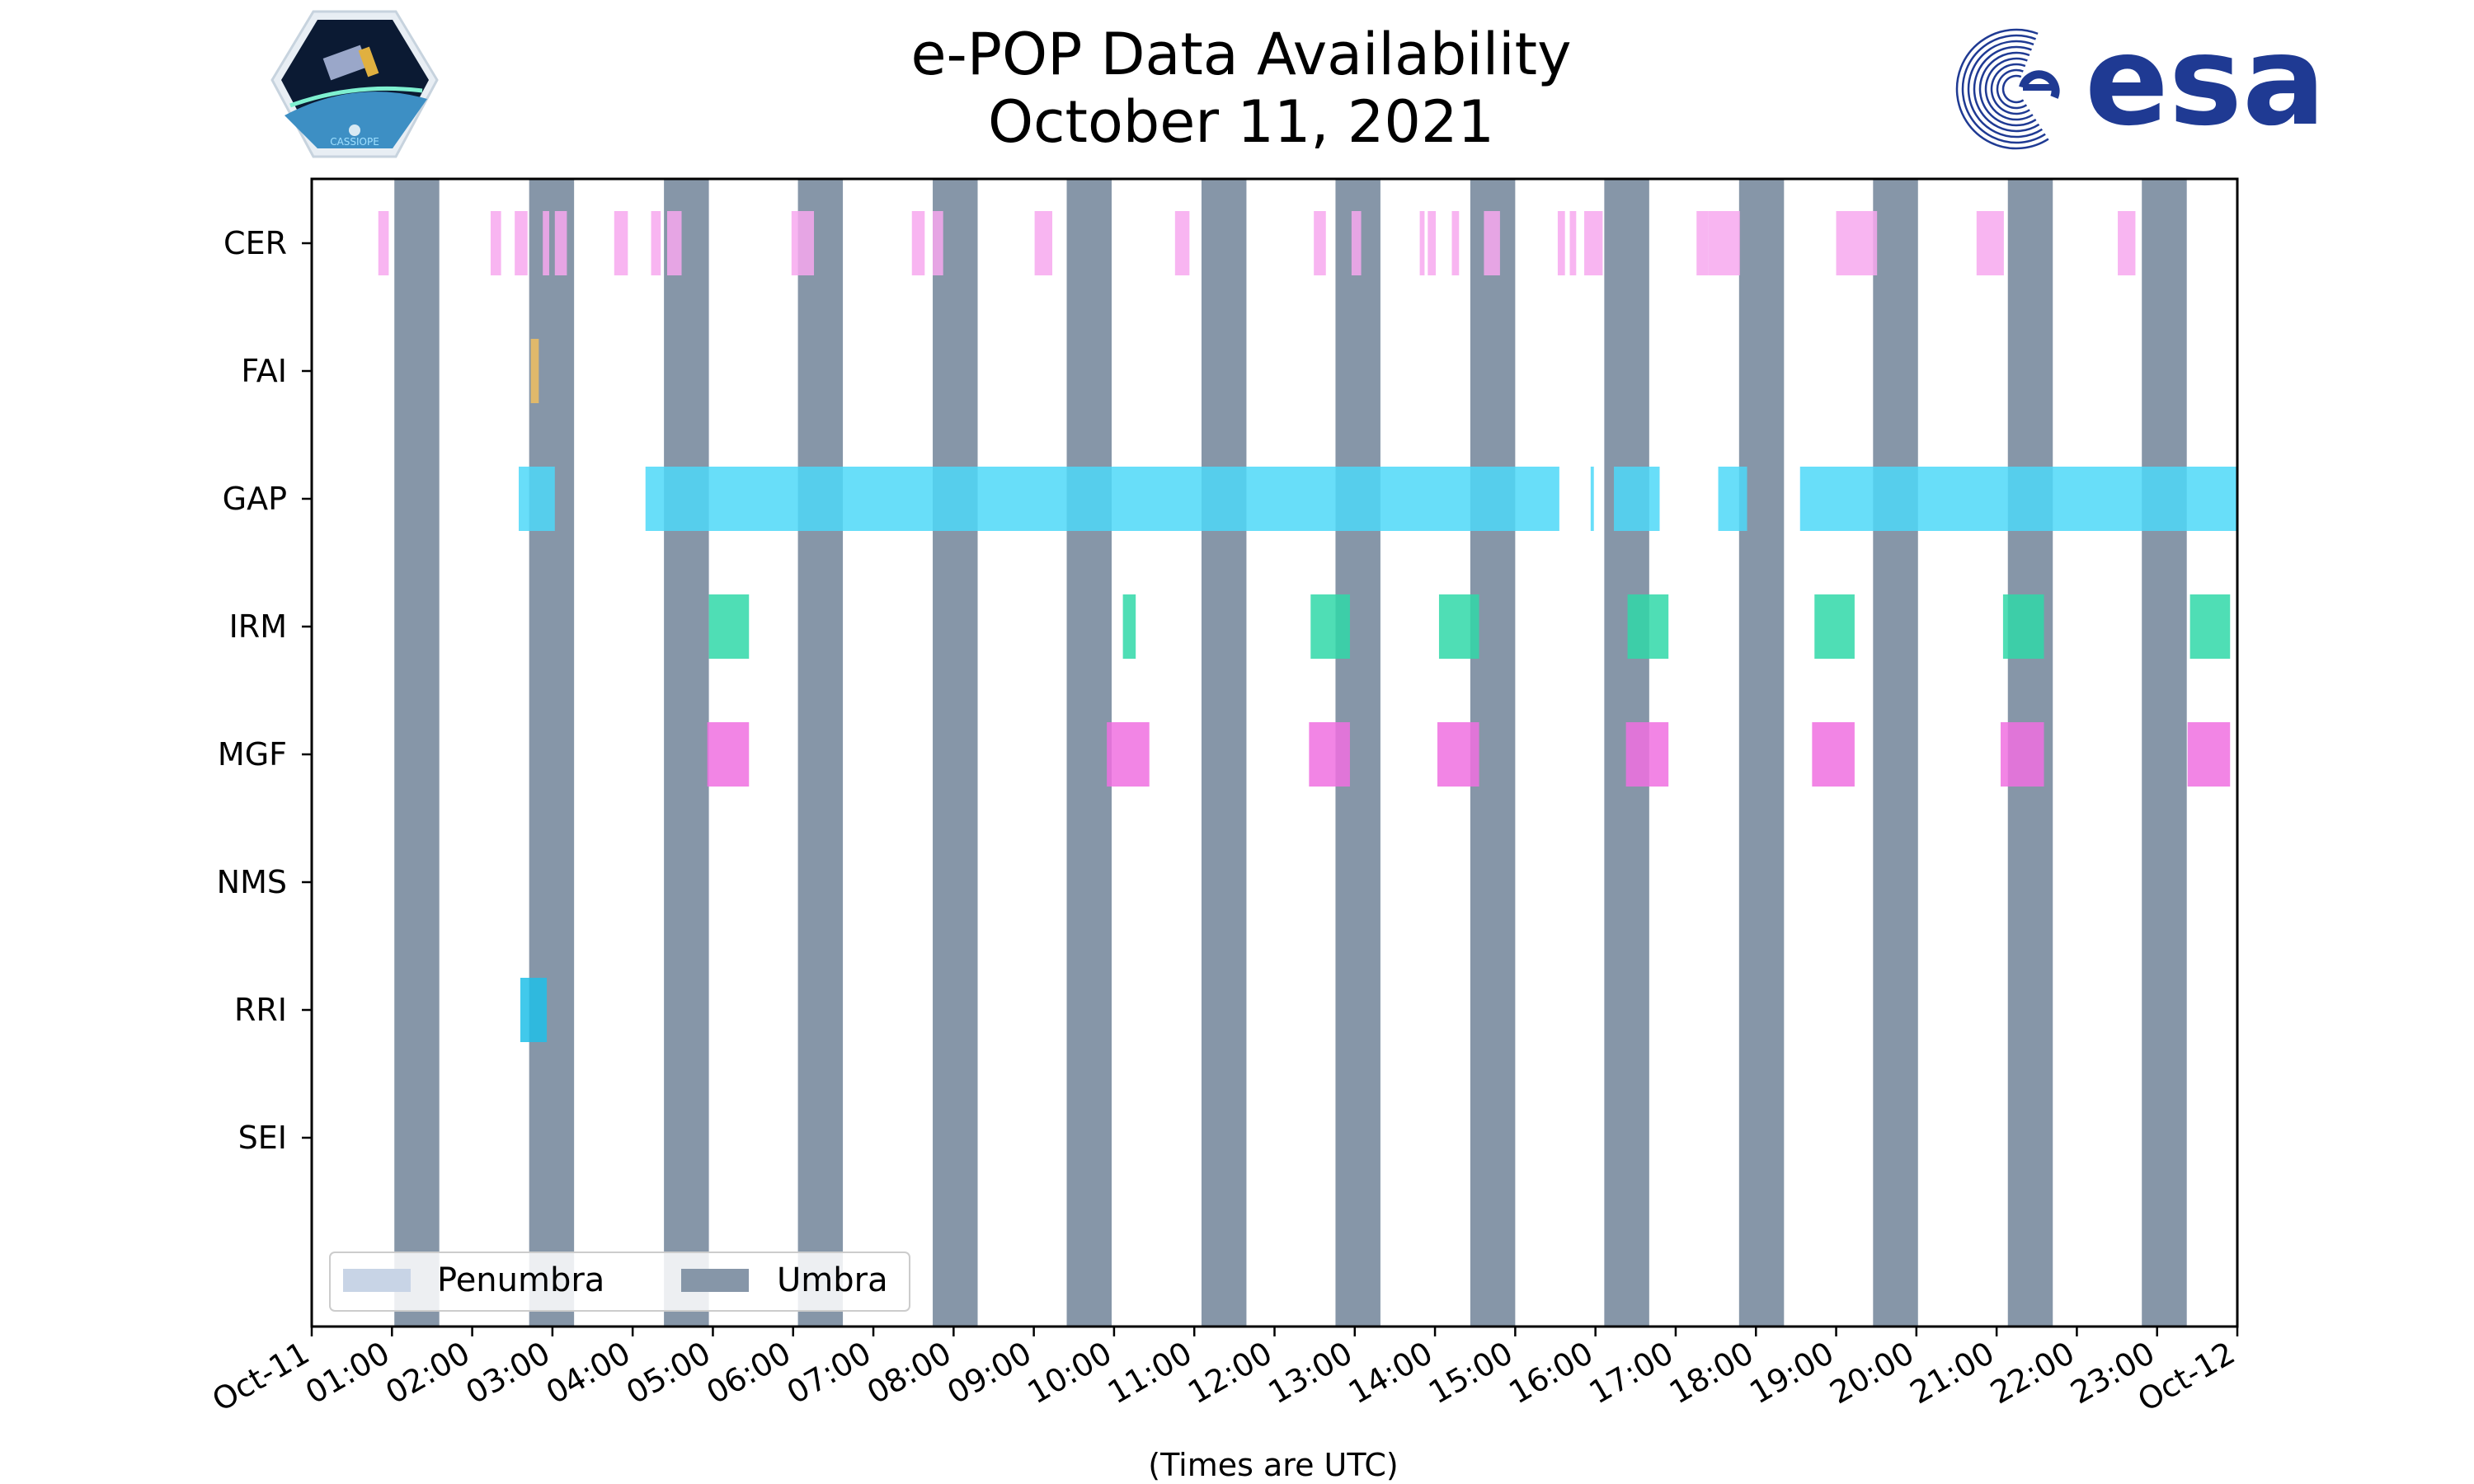 The width and height of the screenshot is (2474, 1484). I want to click on x-tick-label: 18:00, so click(1711, 1373).